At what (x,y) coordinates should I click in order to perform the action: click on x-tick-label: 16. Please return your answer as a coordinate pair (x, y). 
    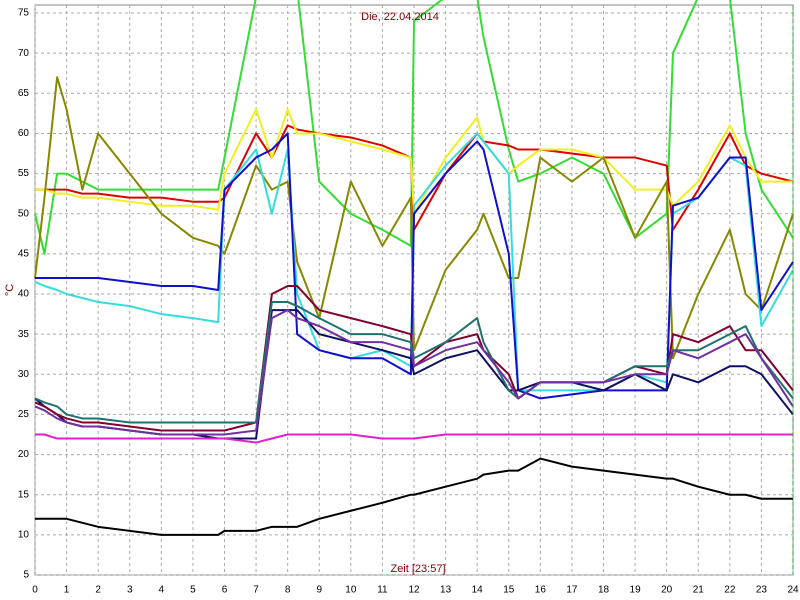
    Looking at the image, I should click on (541, 590).